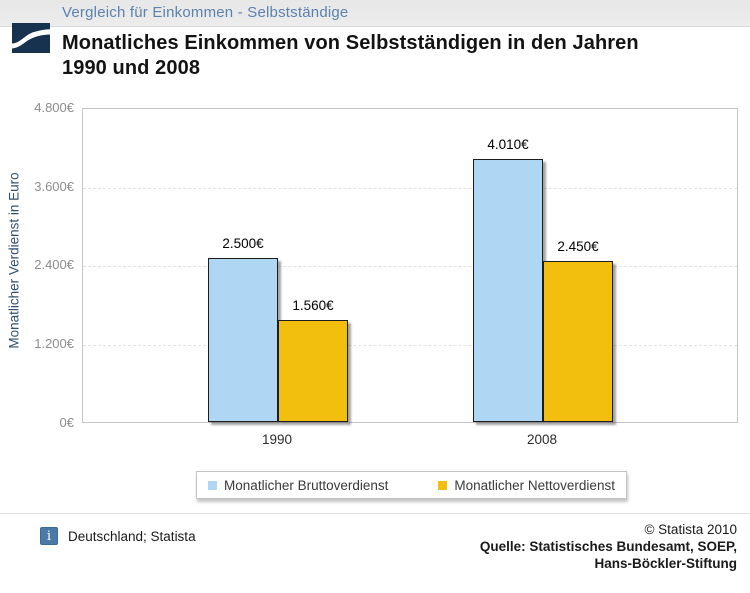 The image size is (750, 593). I want to click on legend-label-series1: Monatlicher Bruttoverdienst, so click(306, 485).